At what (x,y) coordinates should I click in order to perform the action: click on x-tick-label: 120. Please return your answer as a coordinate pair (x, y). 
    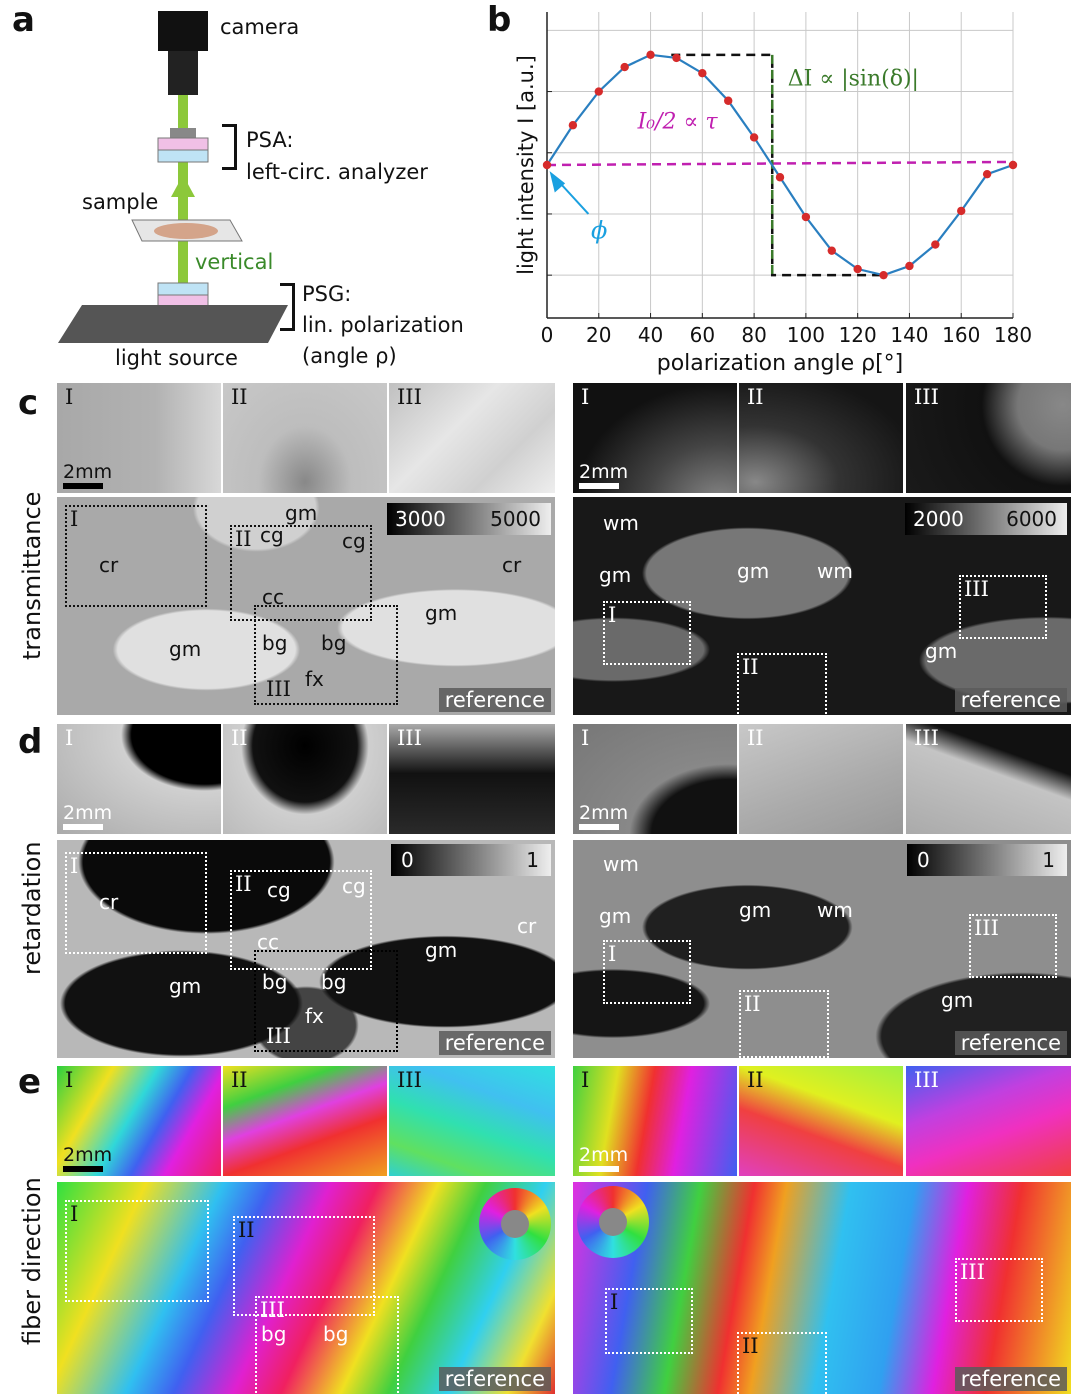
    Looking at the image, I should click on (858, 335).